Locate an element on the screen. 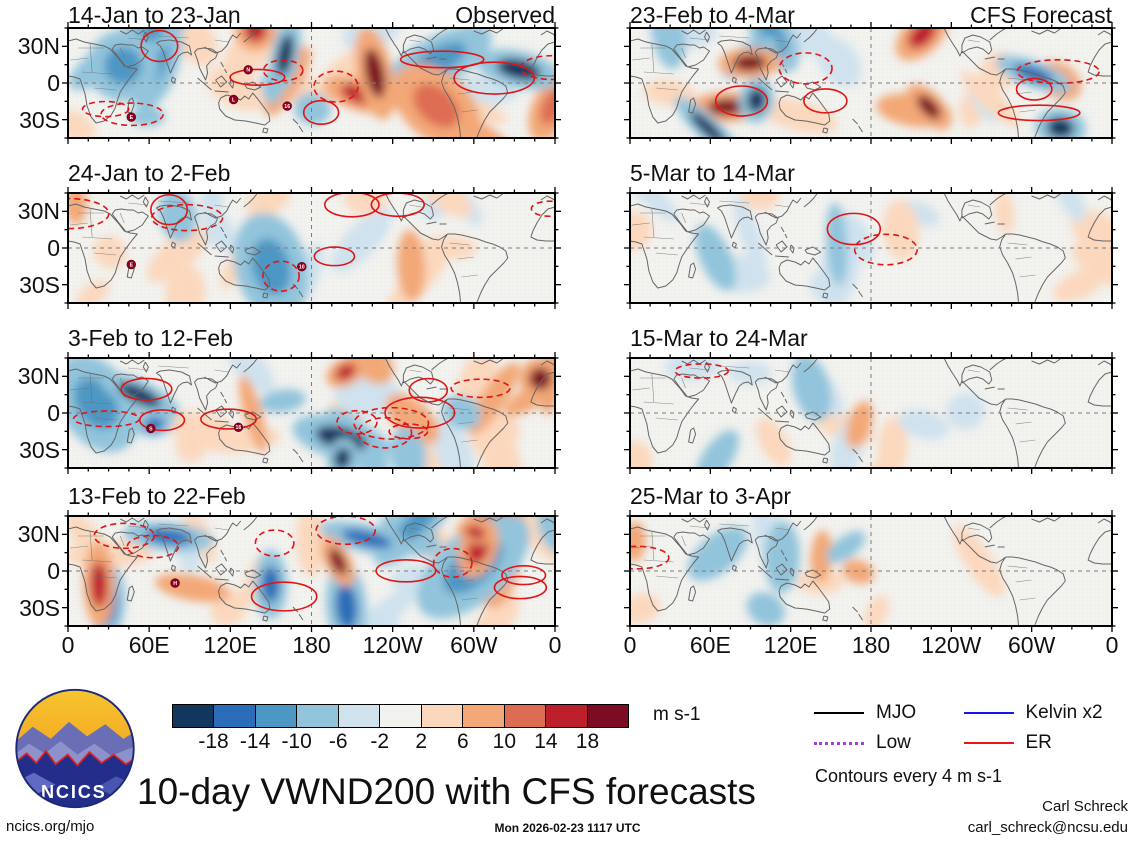  svg-text: 10 is located at coordinates (302, 268).